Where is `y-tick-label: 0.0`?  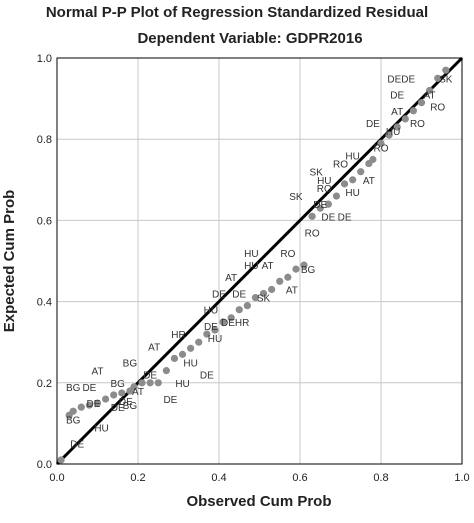
y-tick-label: 0.0 is located at coordinates (44, 465).